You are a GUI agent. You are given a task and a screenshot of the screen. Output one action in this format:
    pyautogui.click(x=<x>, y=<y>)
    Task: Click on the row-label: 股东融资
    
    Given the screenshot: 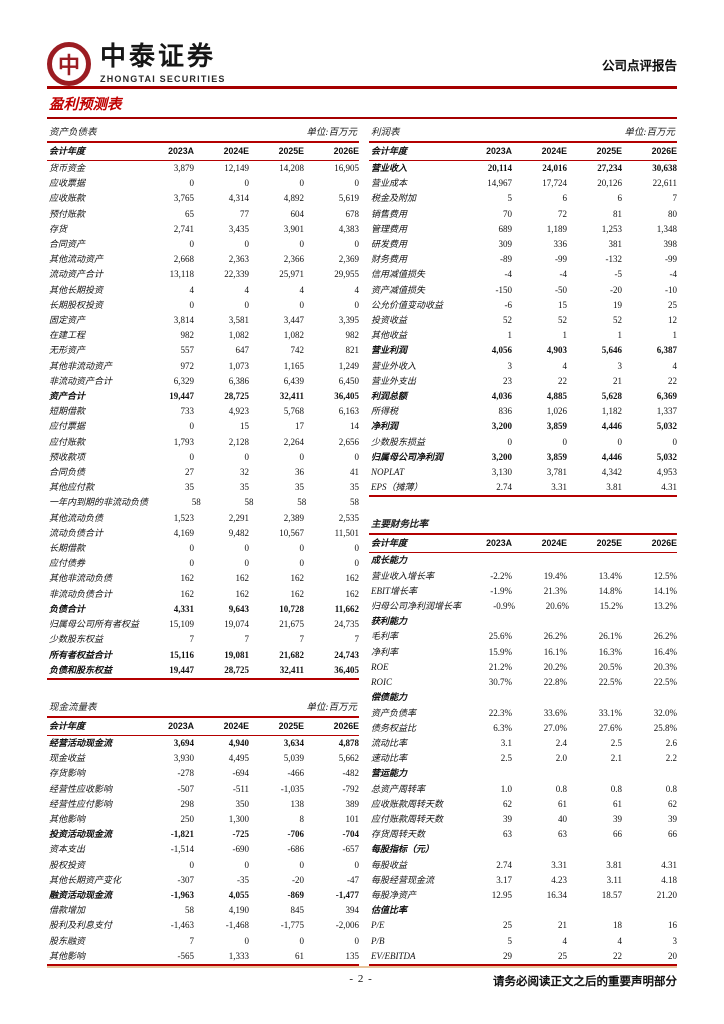 What is the action you would take?
    pyautogui.click(x=67, y=940)
    